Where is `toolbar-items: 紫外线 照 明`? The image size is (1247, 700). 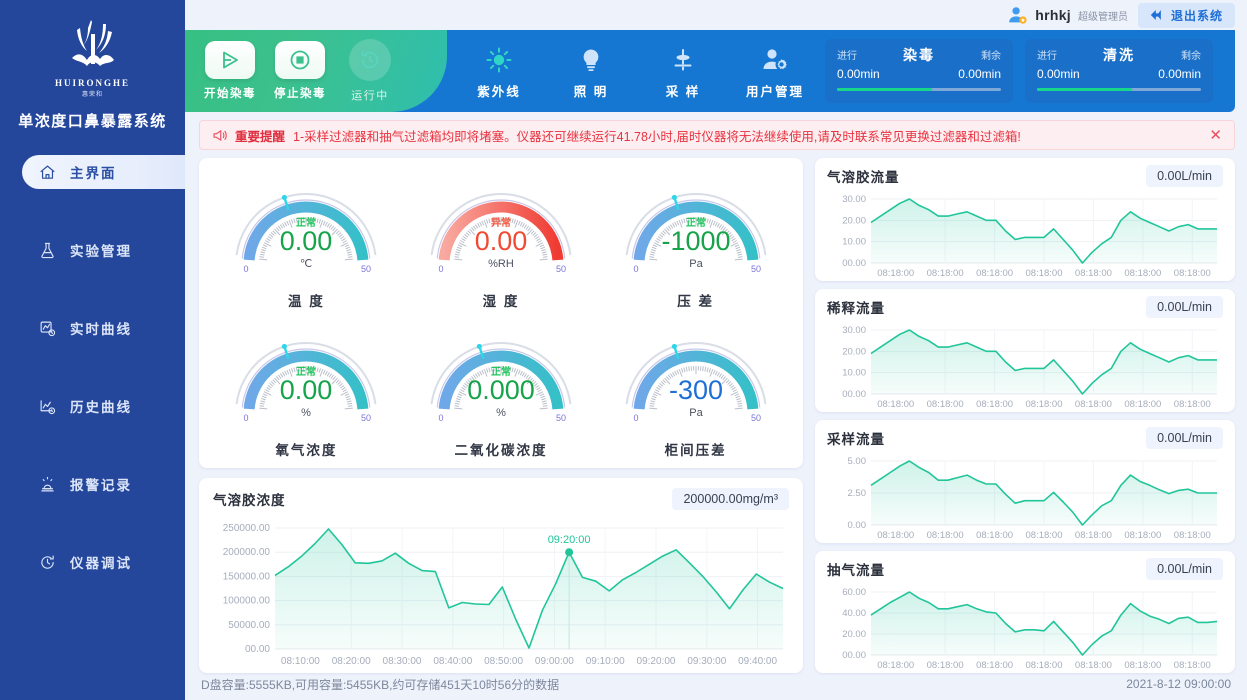 toolbar-items: 紫外线 照 明 is located at coordinates (637, 71).